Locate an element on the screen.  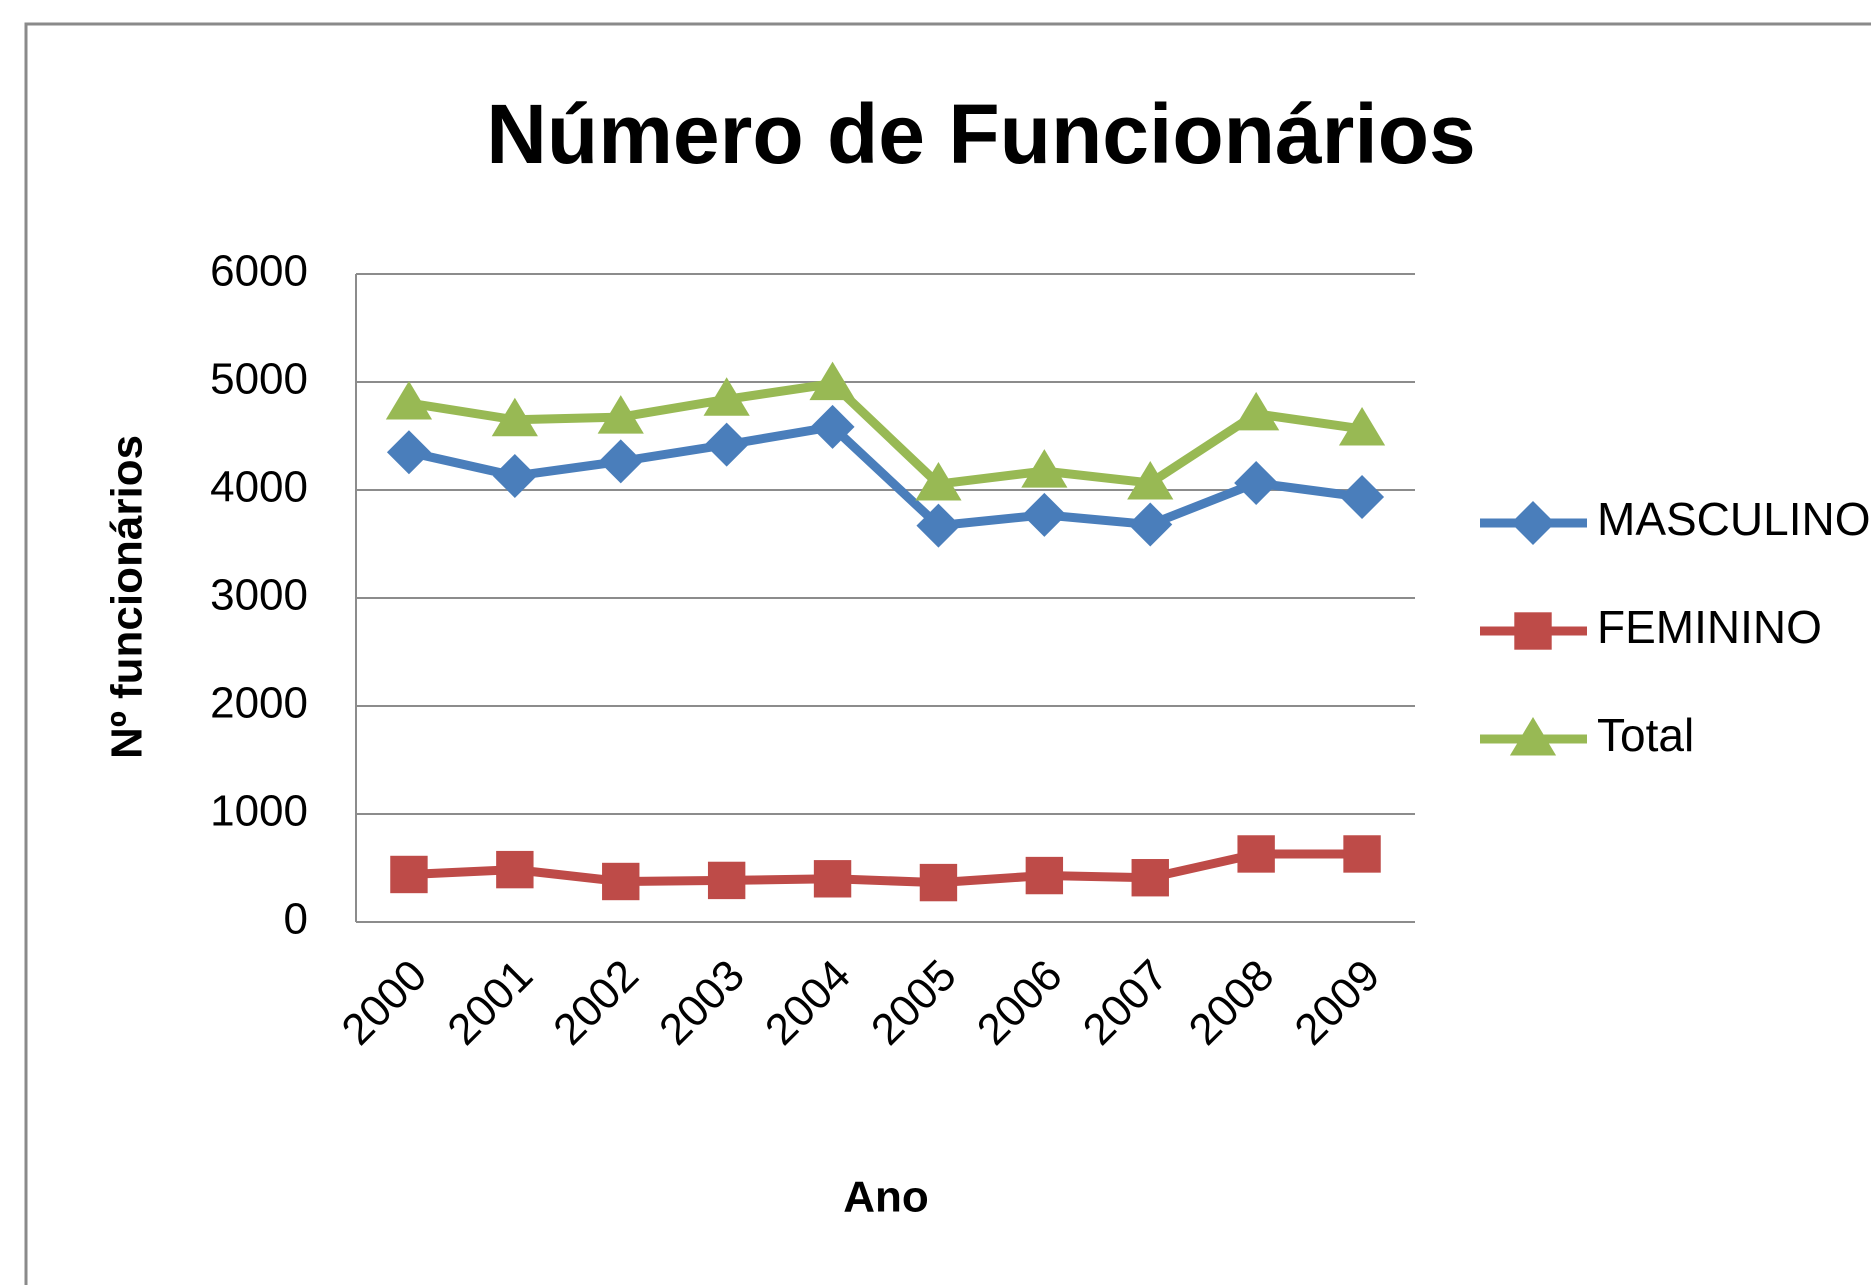
legend-label: MASCULINO is located at coordinates (1733, 519).